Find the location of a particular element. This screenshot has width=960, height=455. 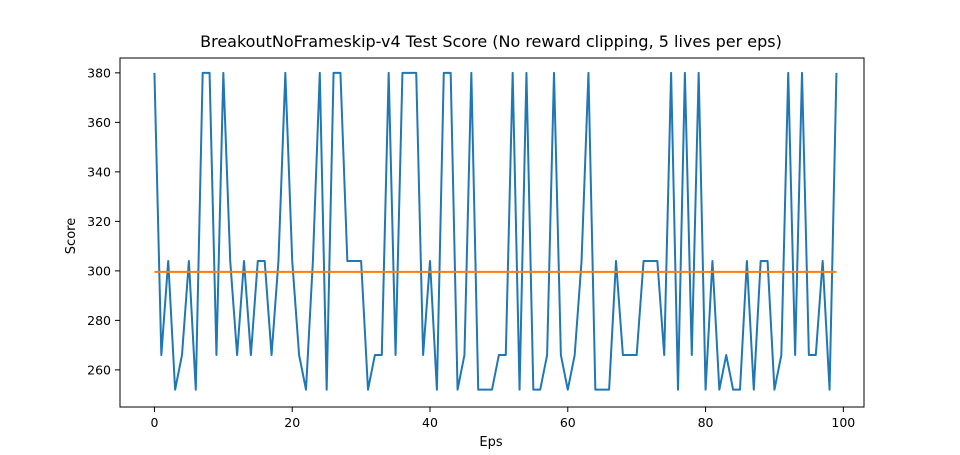

y-axis-label: Score is located at coordinates (71, 236).